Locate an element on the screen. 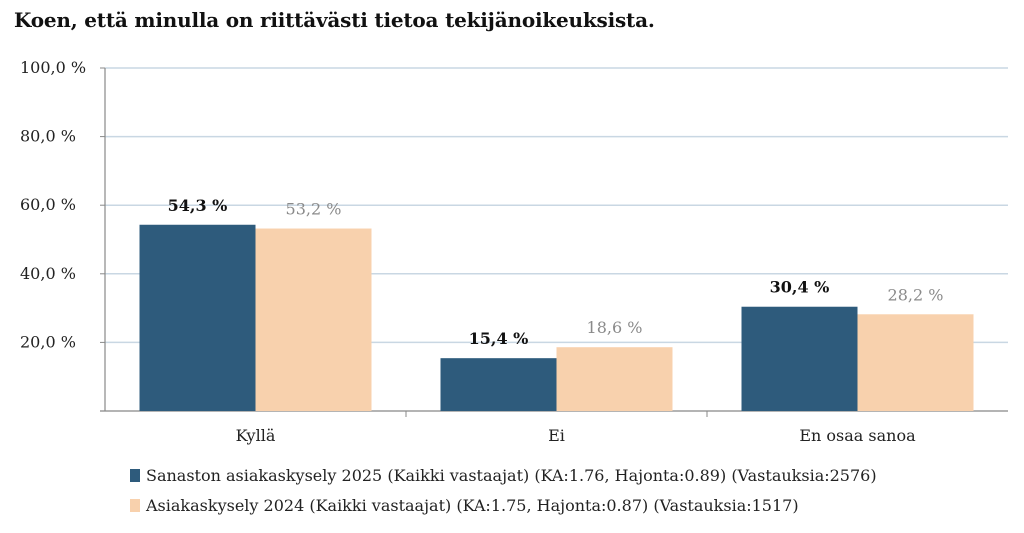  x-tick-label: Ei is located at coordinates (556, 435).